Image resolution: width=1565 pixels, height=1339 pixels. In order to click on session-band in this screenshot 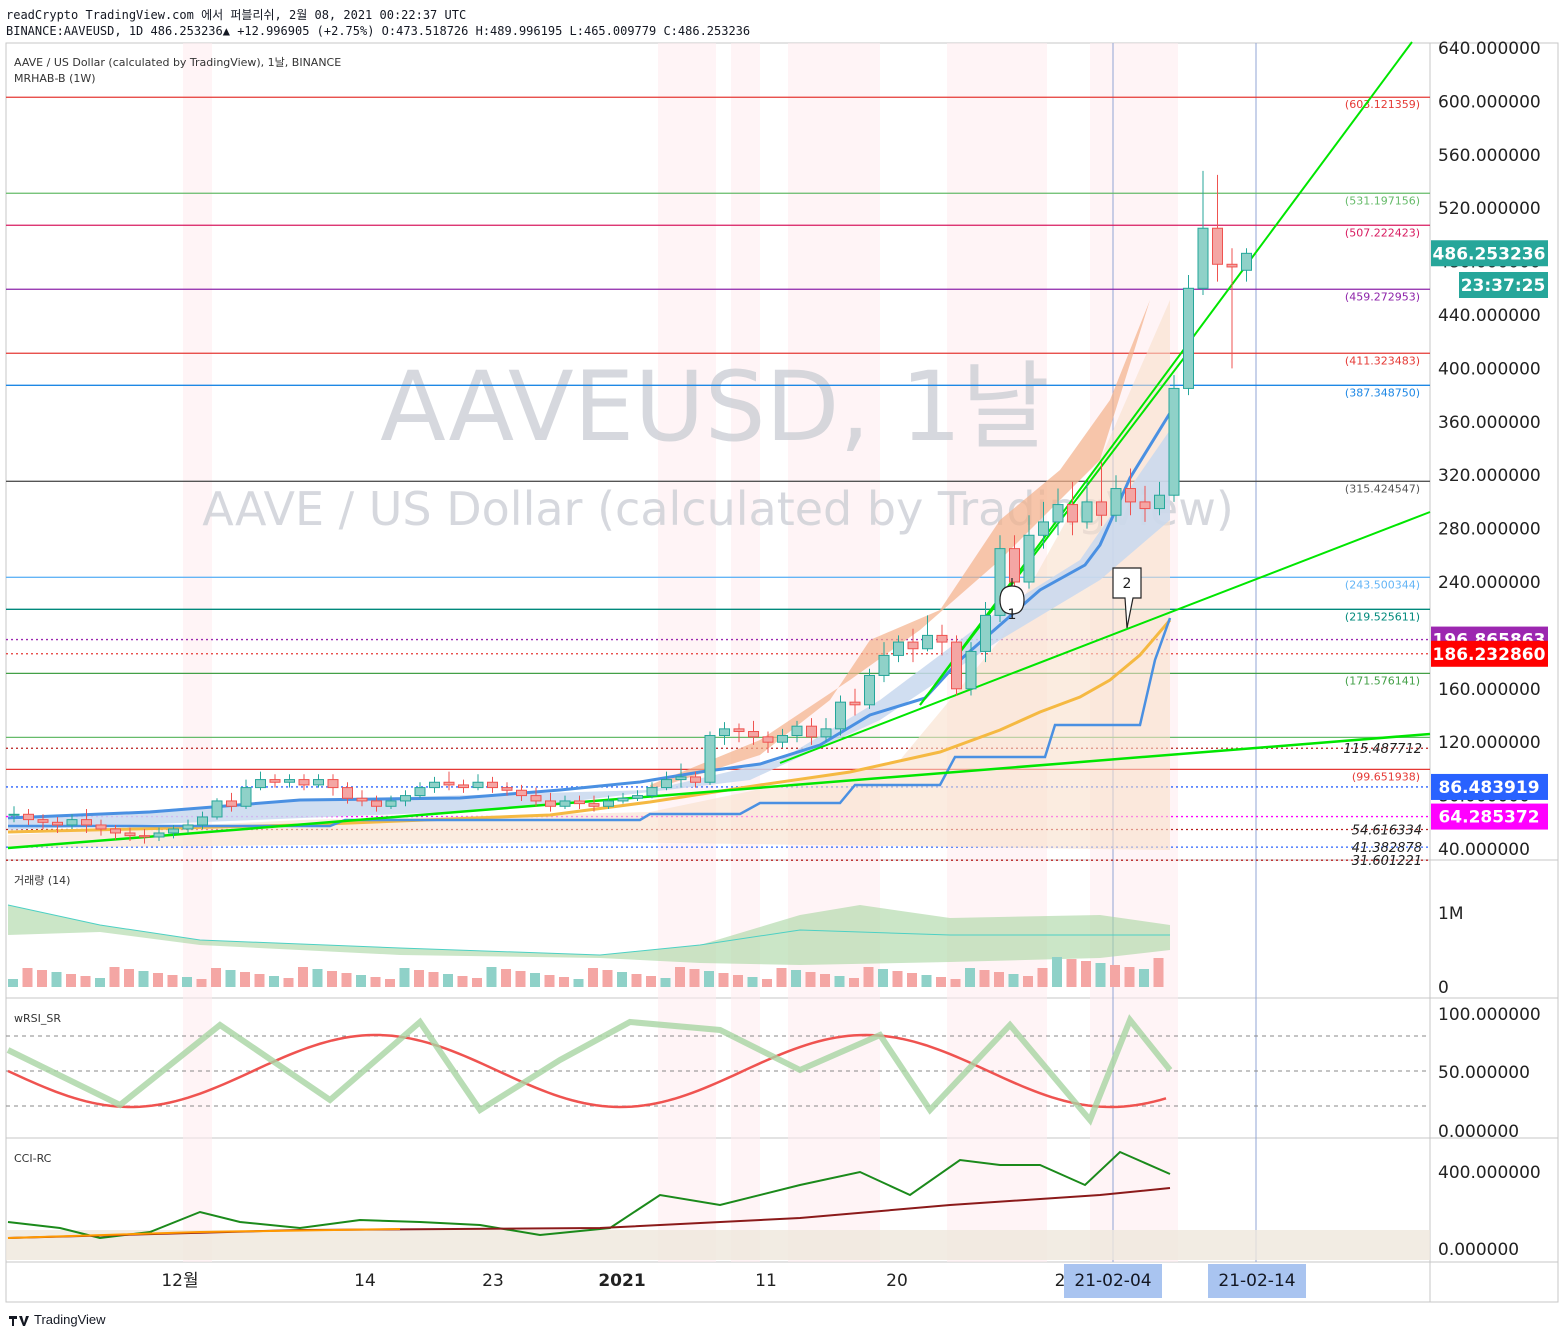, I will do `click(197, 652)`.